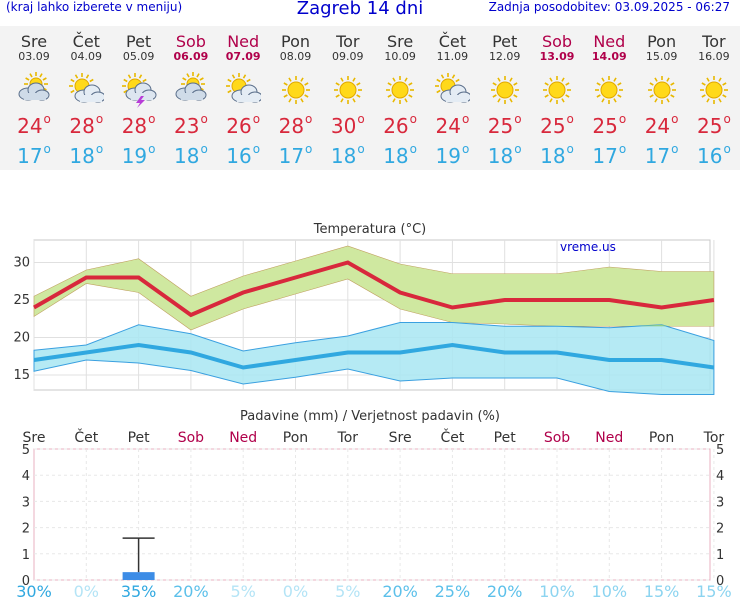 The image size is (740, 600). Describe the element at coordinates (295, 41) in the screenshot. I see `day-name: Pon` at that location.